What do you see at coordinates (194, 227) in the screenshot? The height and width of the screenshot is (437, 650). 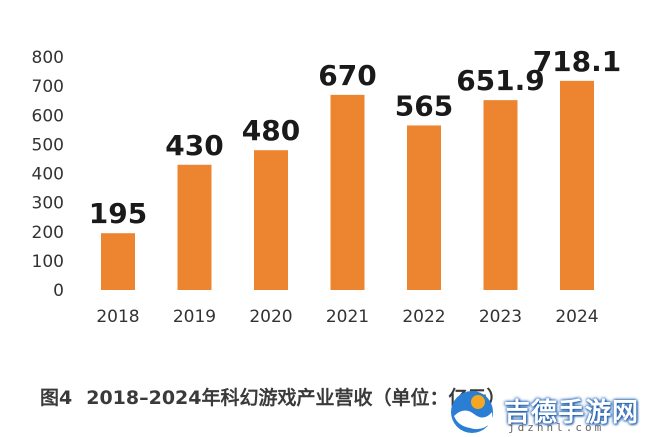 I see `bar-2019` at bounding box center [194, 227].